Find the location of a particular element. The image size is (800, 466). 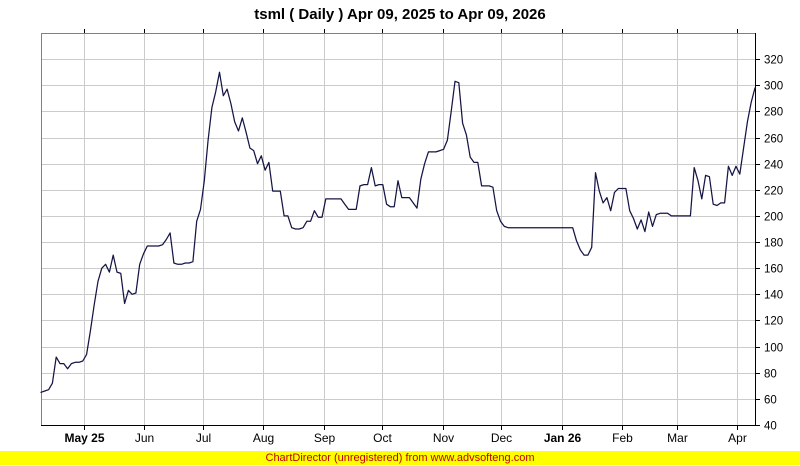

x-axis-label: Jun is located at coordinates (144, 438).